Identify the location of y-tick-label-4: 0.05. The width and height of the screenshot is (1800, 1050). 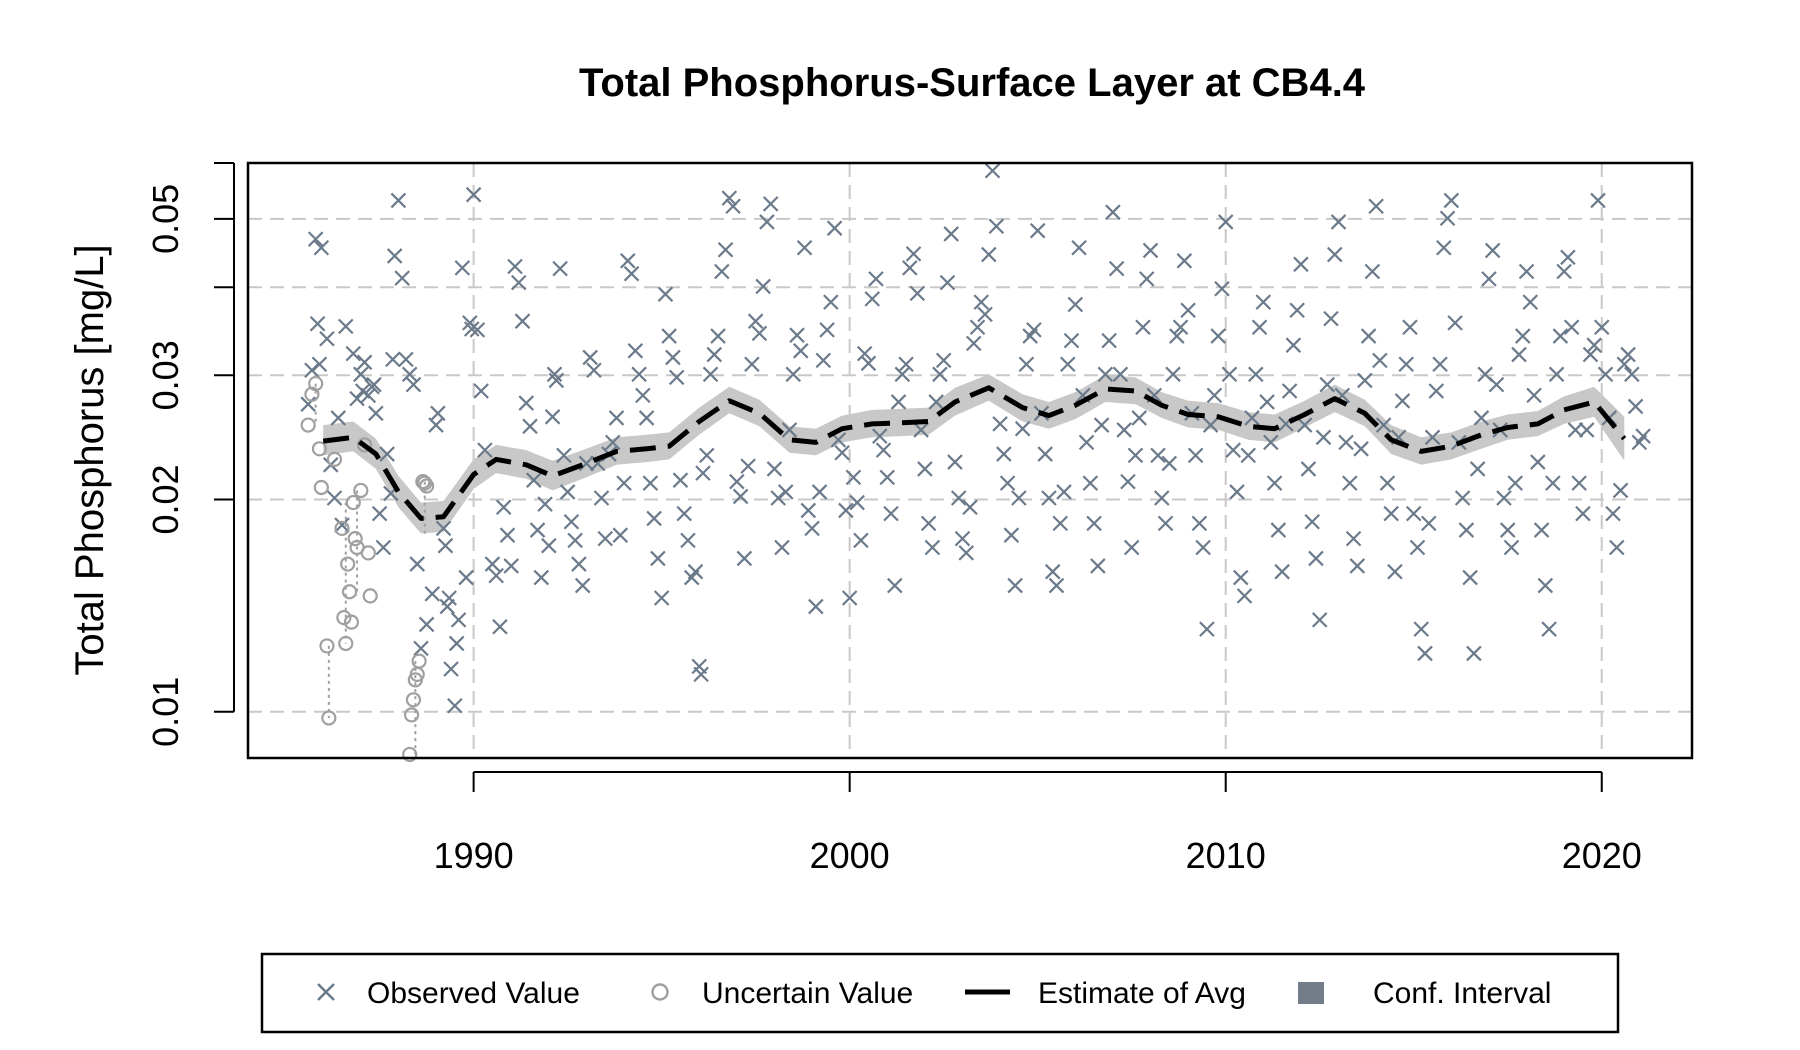
(165, 219).